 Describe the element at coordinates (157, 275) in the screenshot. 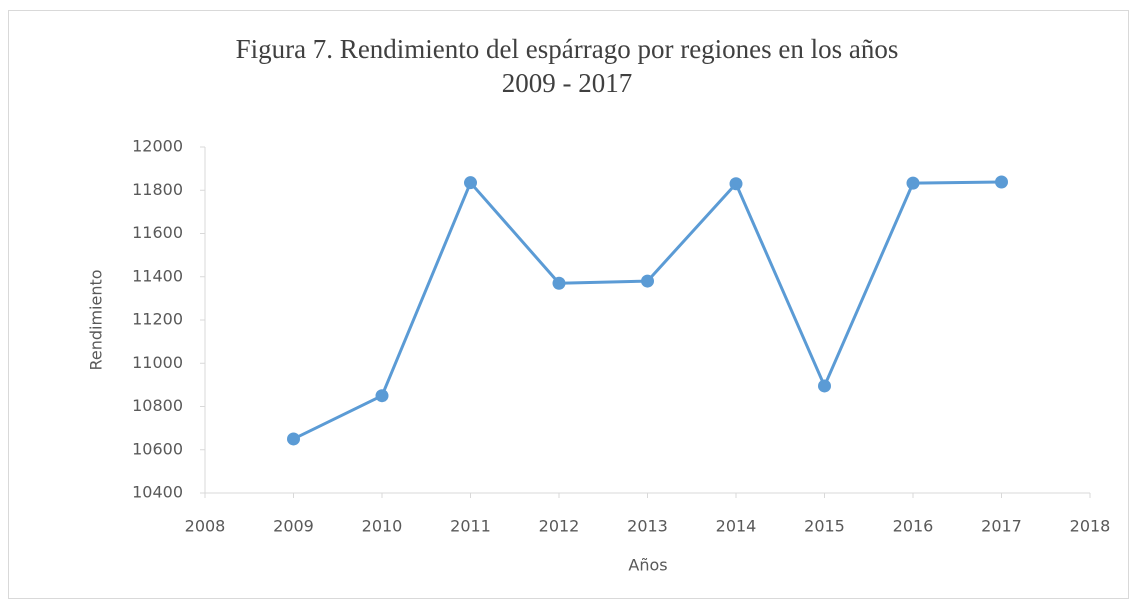

I see `y-tick-label: 11400` at that location.